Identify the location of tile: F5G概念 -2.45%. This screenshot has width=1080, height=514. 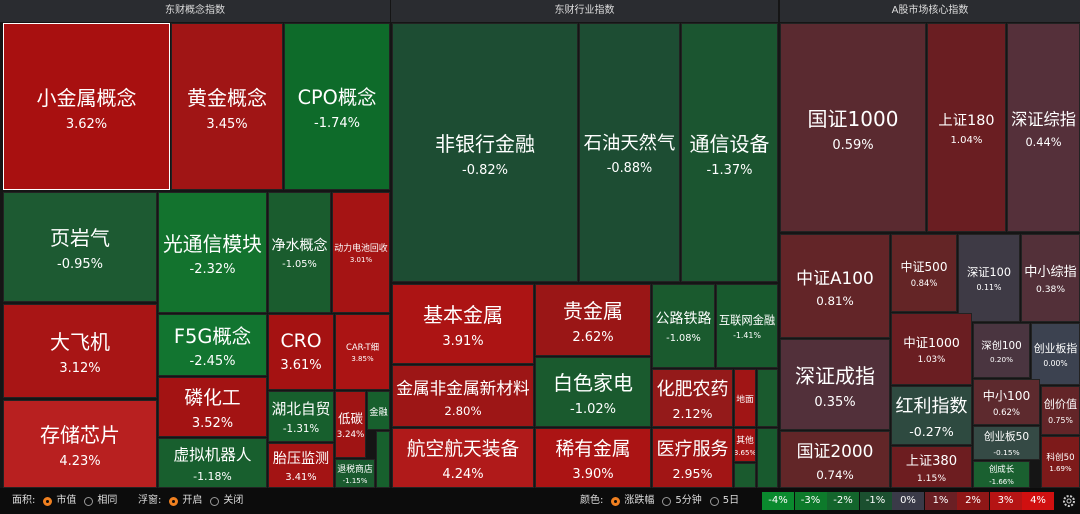
(212, 345).